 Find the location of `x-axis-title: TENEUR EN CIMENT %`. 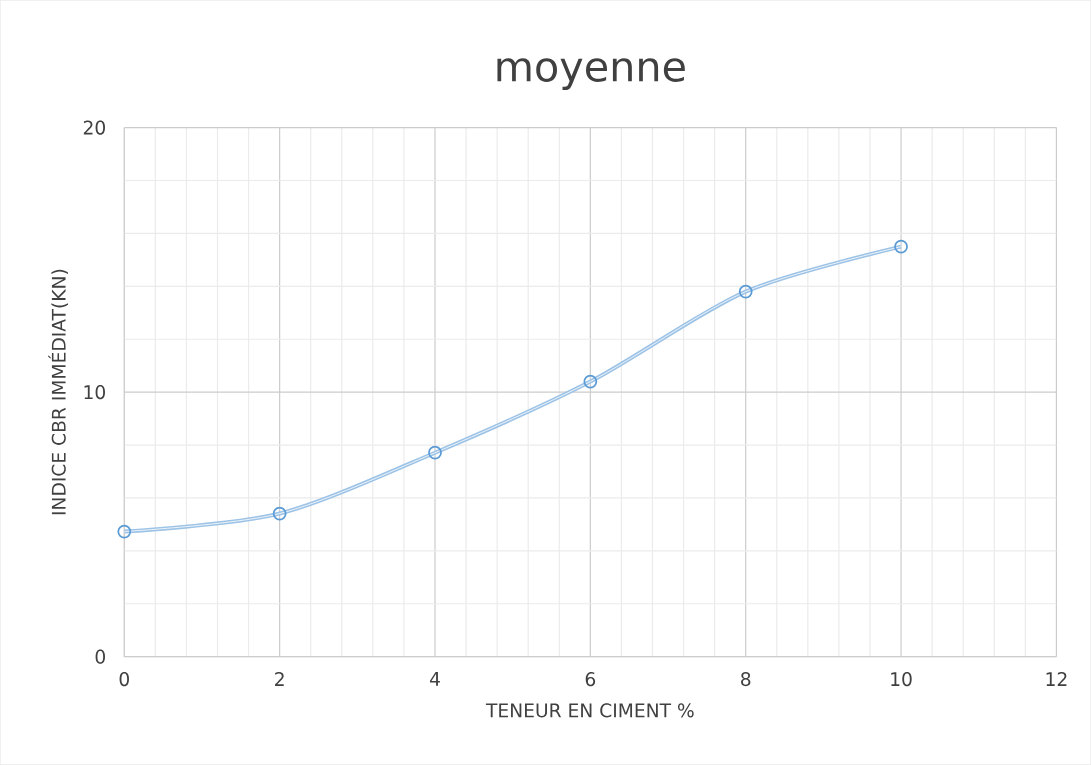

x-axis-title: TENEUR EN CIMENT % is located at coordinates (589, 710).